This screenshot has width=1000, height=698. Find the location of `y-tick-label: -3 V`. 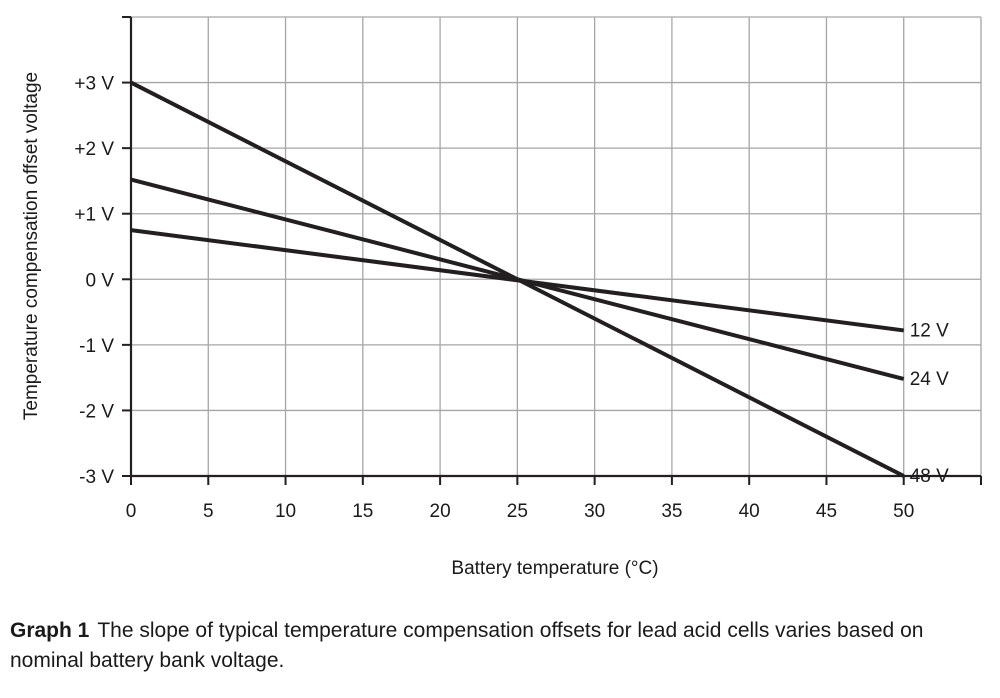

y-tick-label: -3 V is located at coordinates (96, 477).